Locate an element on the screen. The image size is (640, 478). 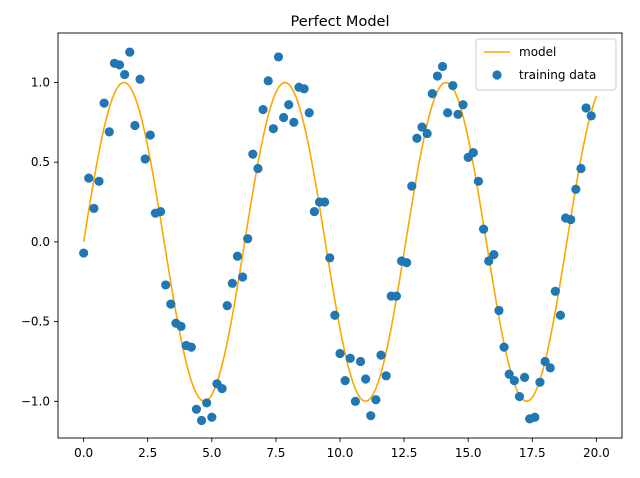
y-tick-label: 0.5 is located at coordinates (40, 162).